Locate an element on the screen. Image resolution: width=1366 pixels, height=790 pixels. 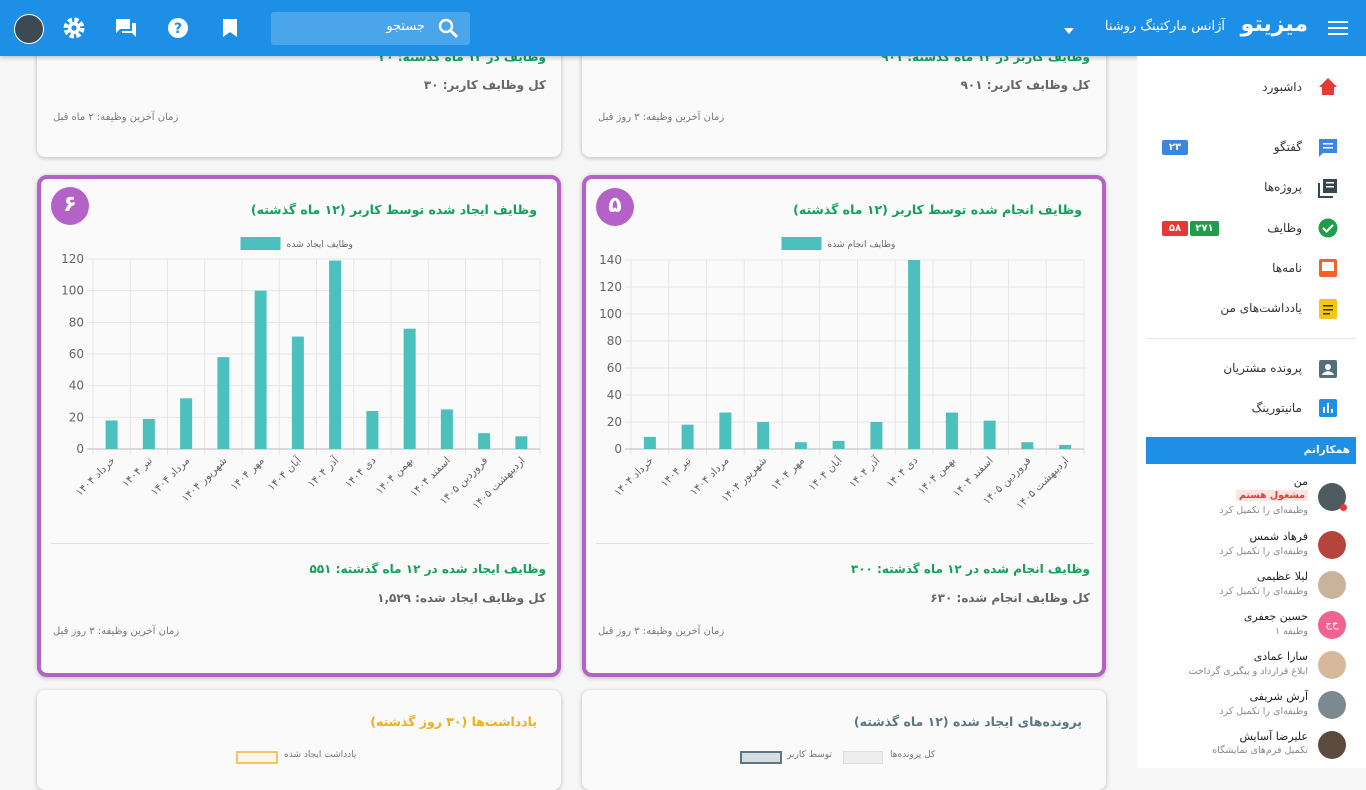
menu-item: پروژه‌ها is located at coordinates (1283, 187).